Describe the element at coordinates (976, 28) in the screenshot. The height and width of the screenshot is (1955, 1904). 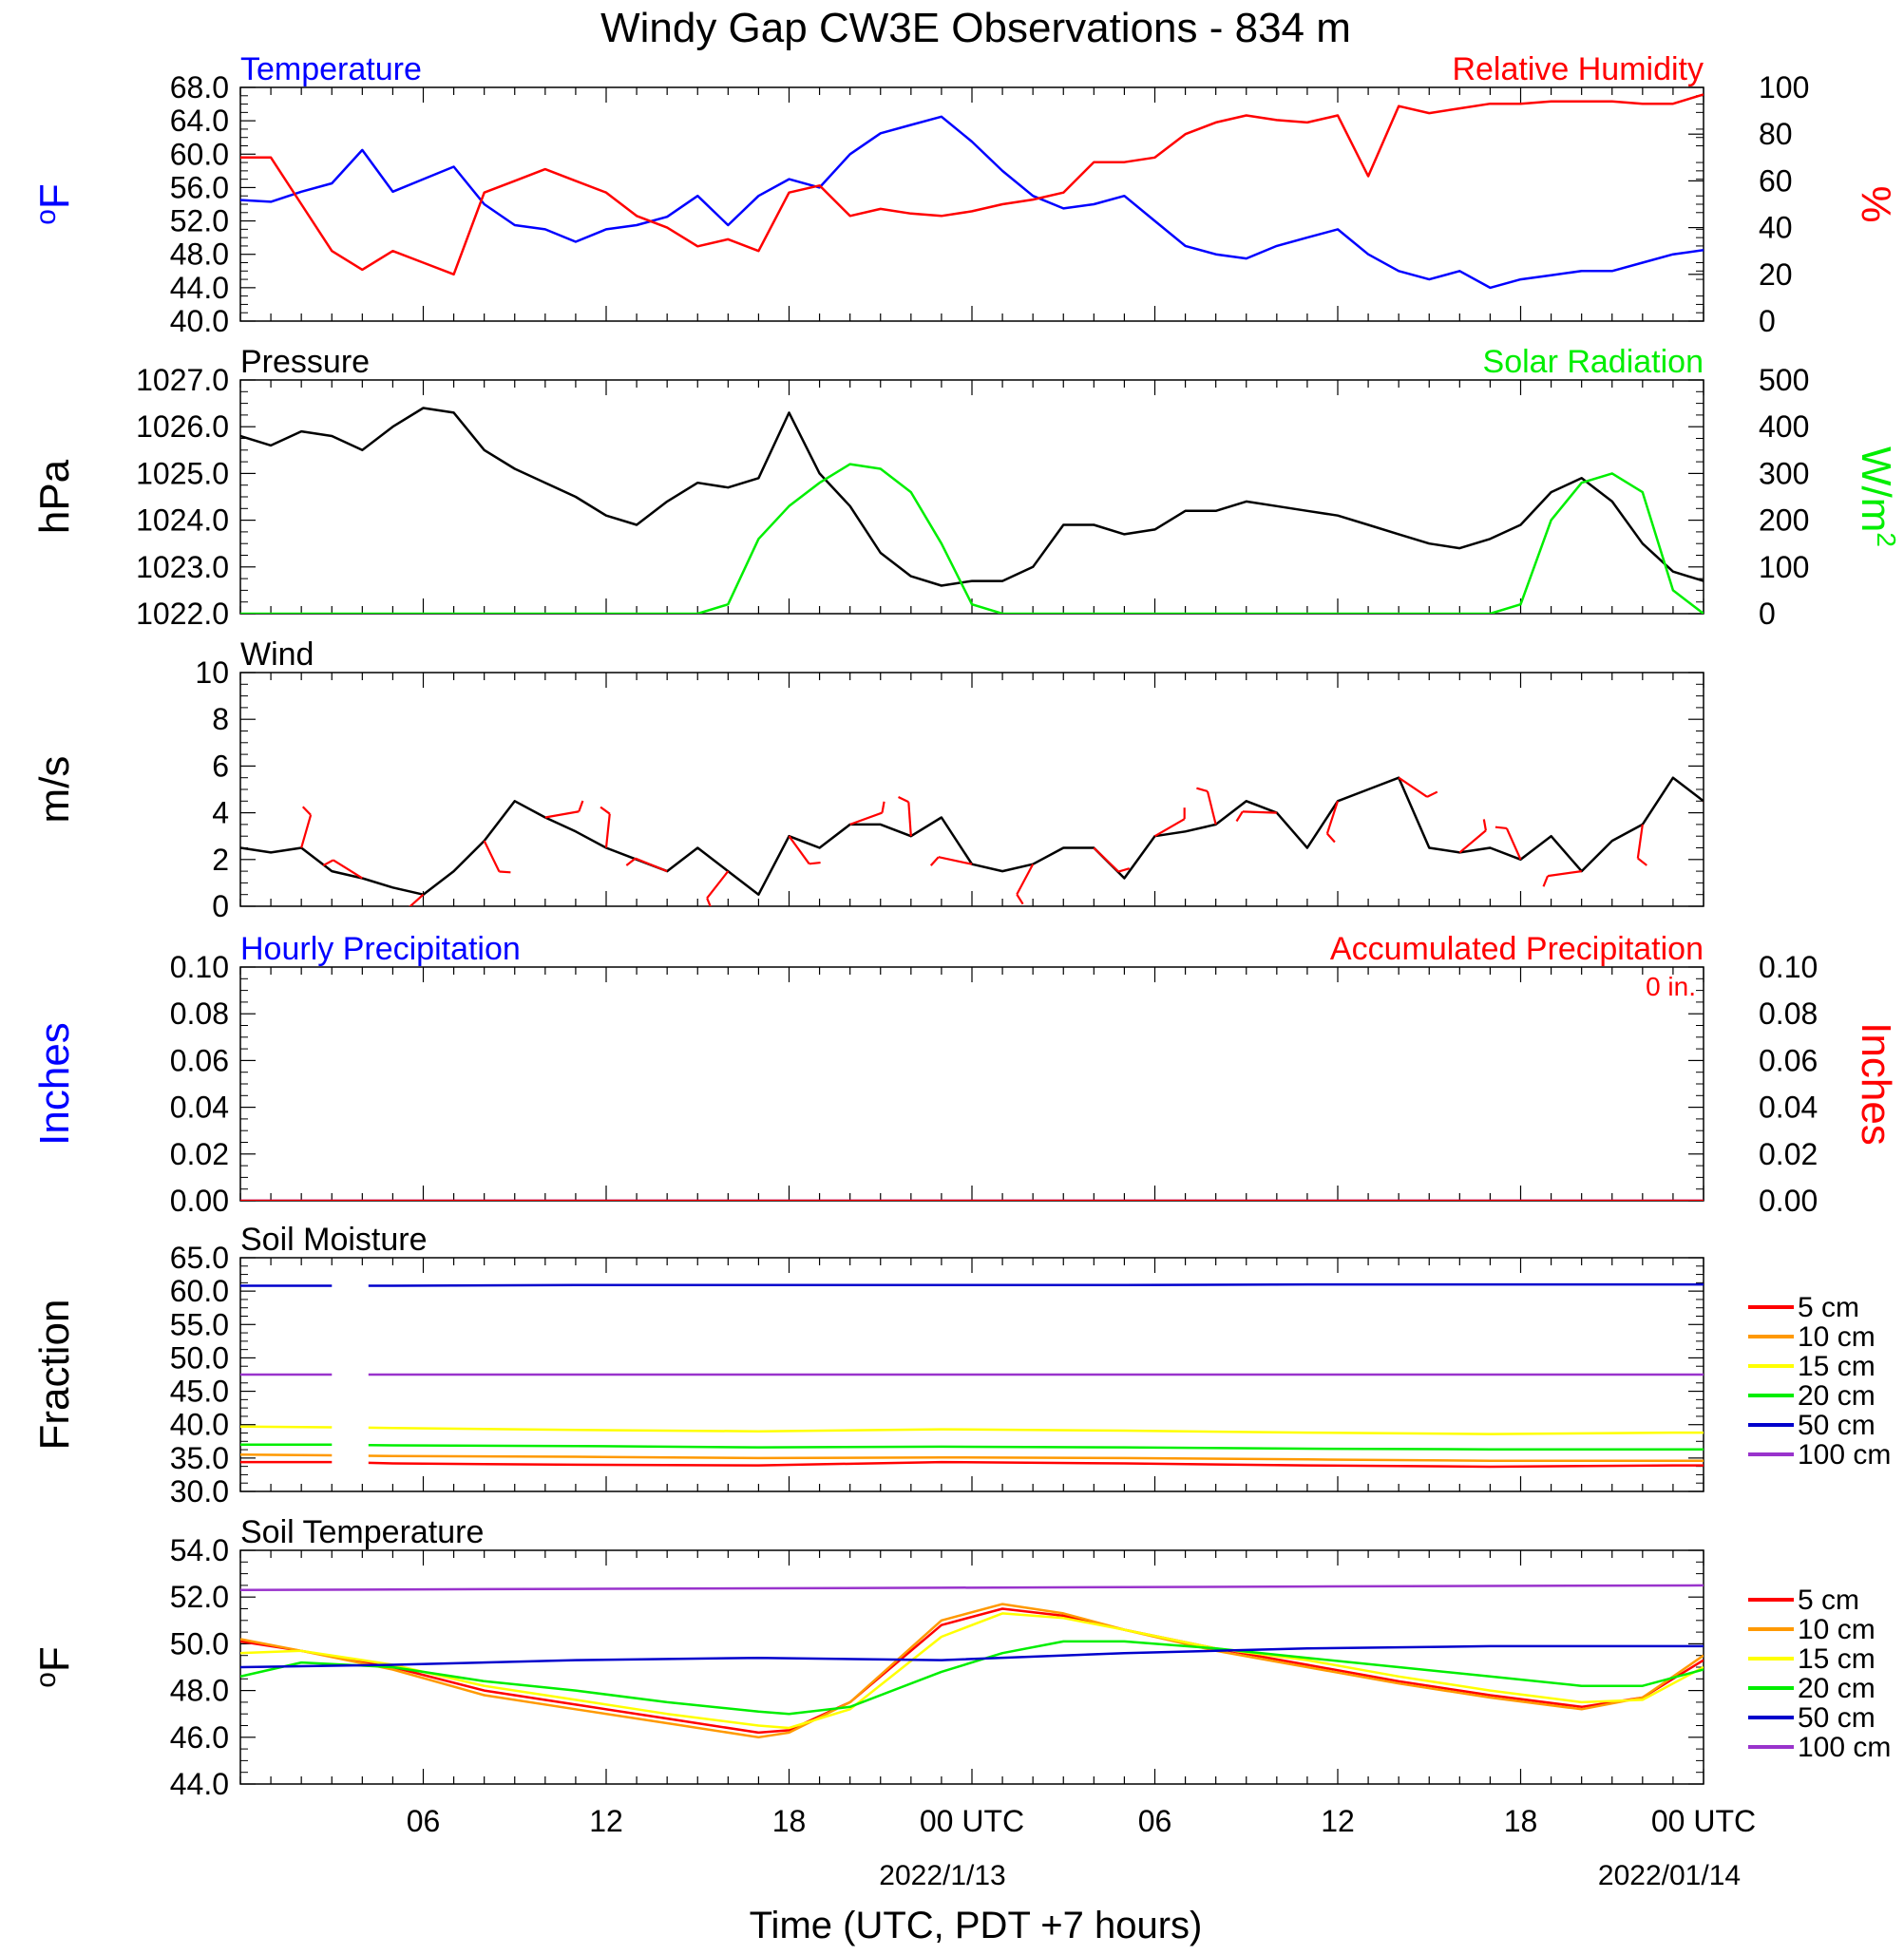
I see `figure-title: Windy Gap CW3E Observations - 834 m` at that location.